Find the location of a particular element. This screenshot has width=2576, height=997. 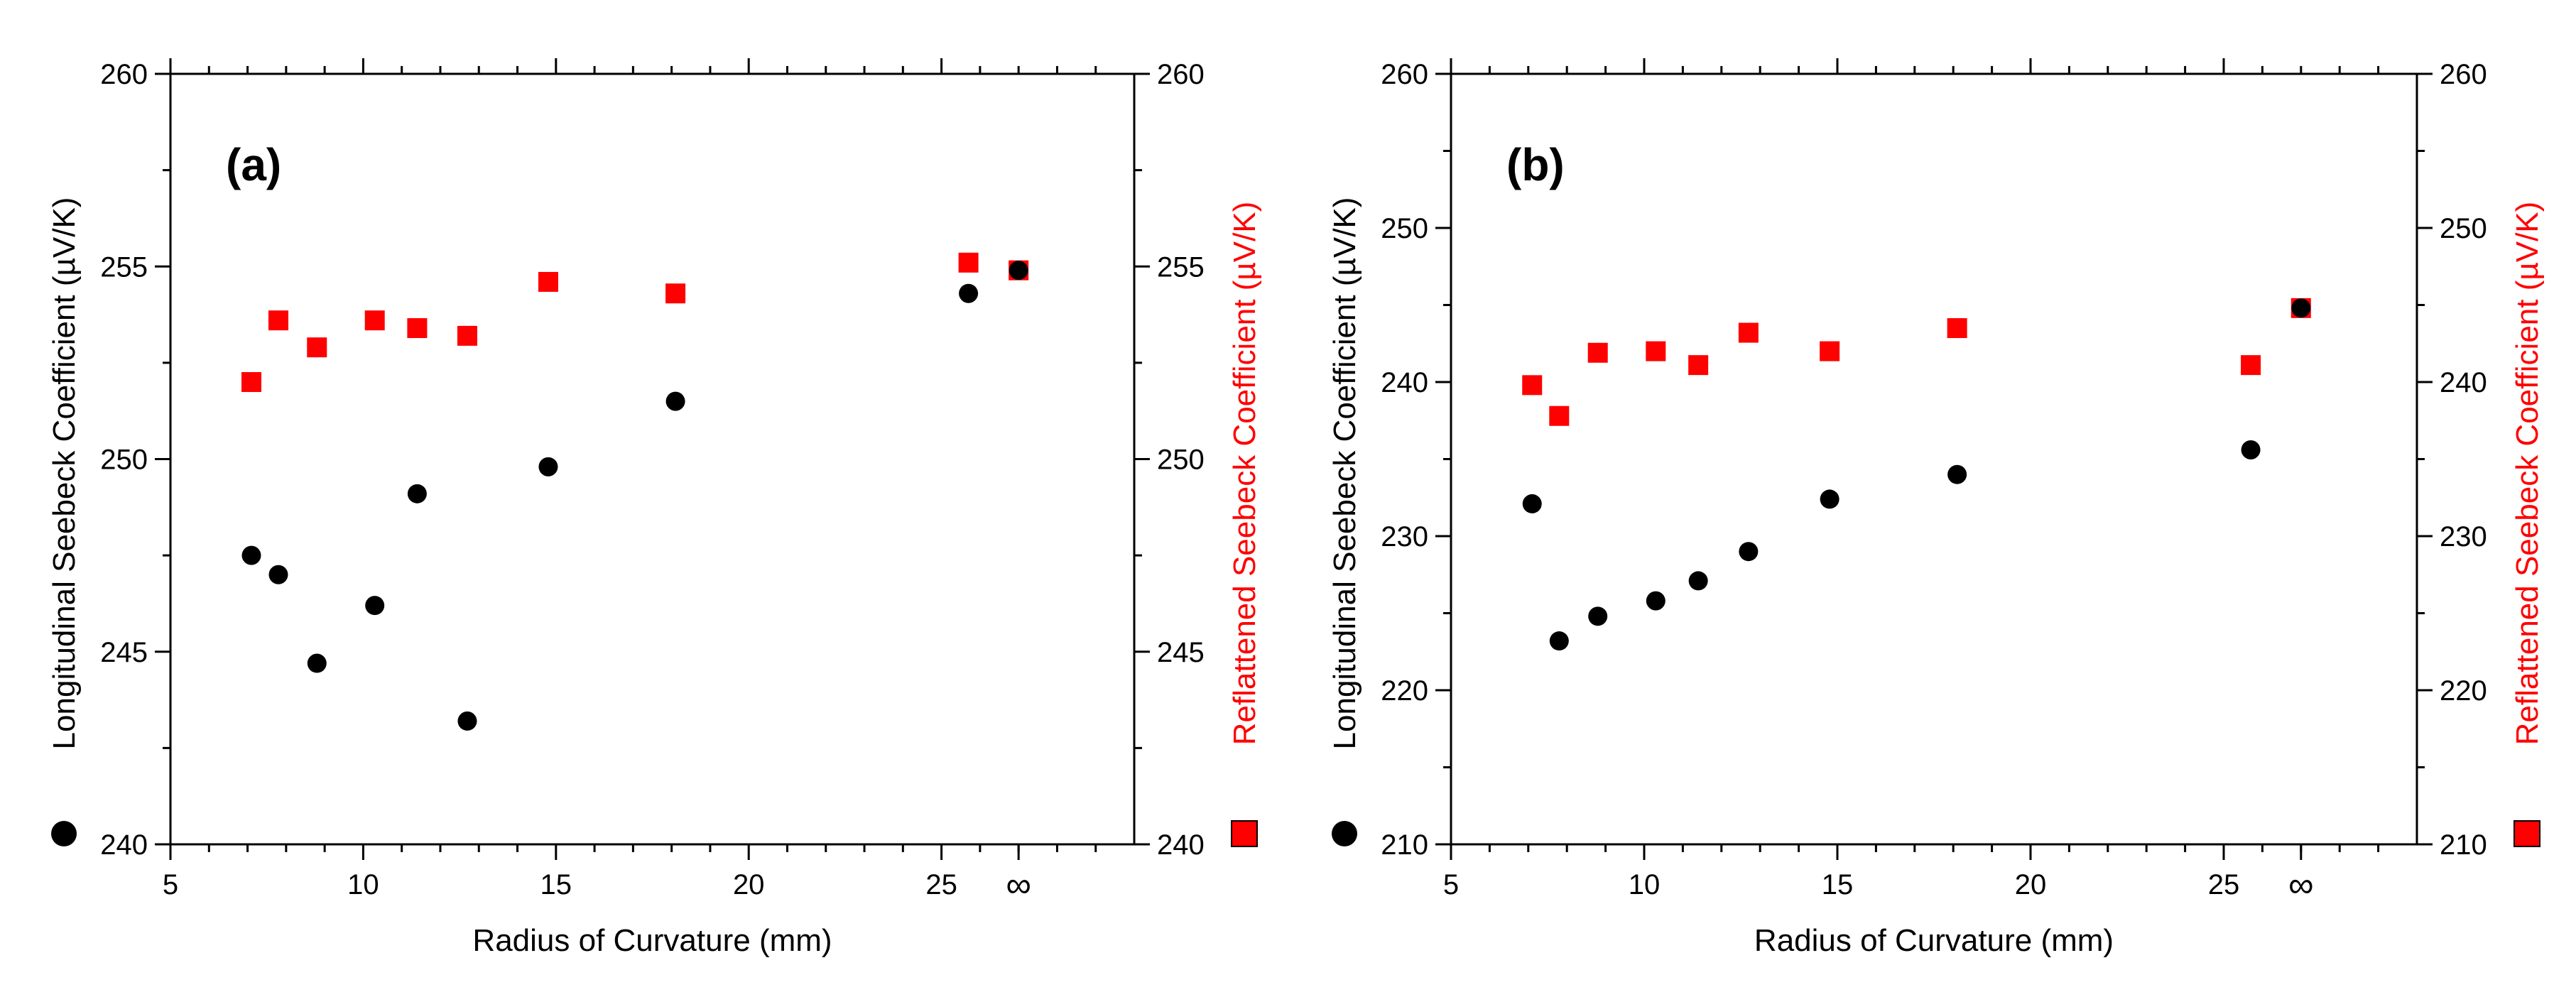

panel-a-x-tick-label: 25 is located at coordinates (941, 884).